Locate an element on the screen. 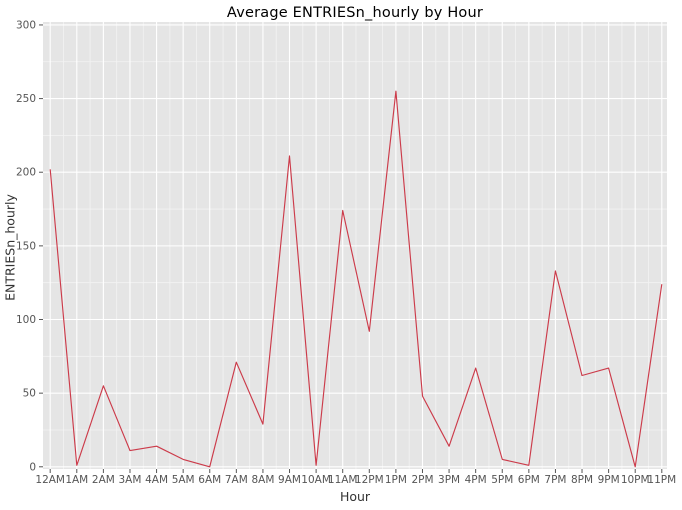 Image resolution: width=682 pixels, height=510 pixels. chart-title: Average ENTRIESn_hourly by Hour is located at coordinates (355, 13).